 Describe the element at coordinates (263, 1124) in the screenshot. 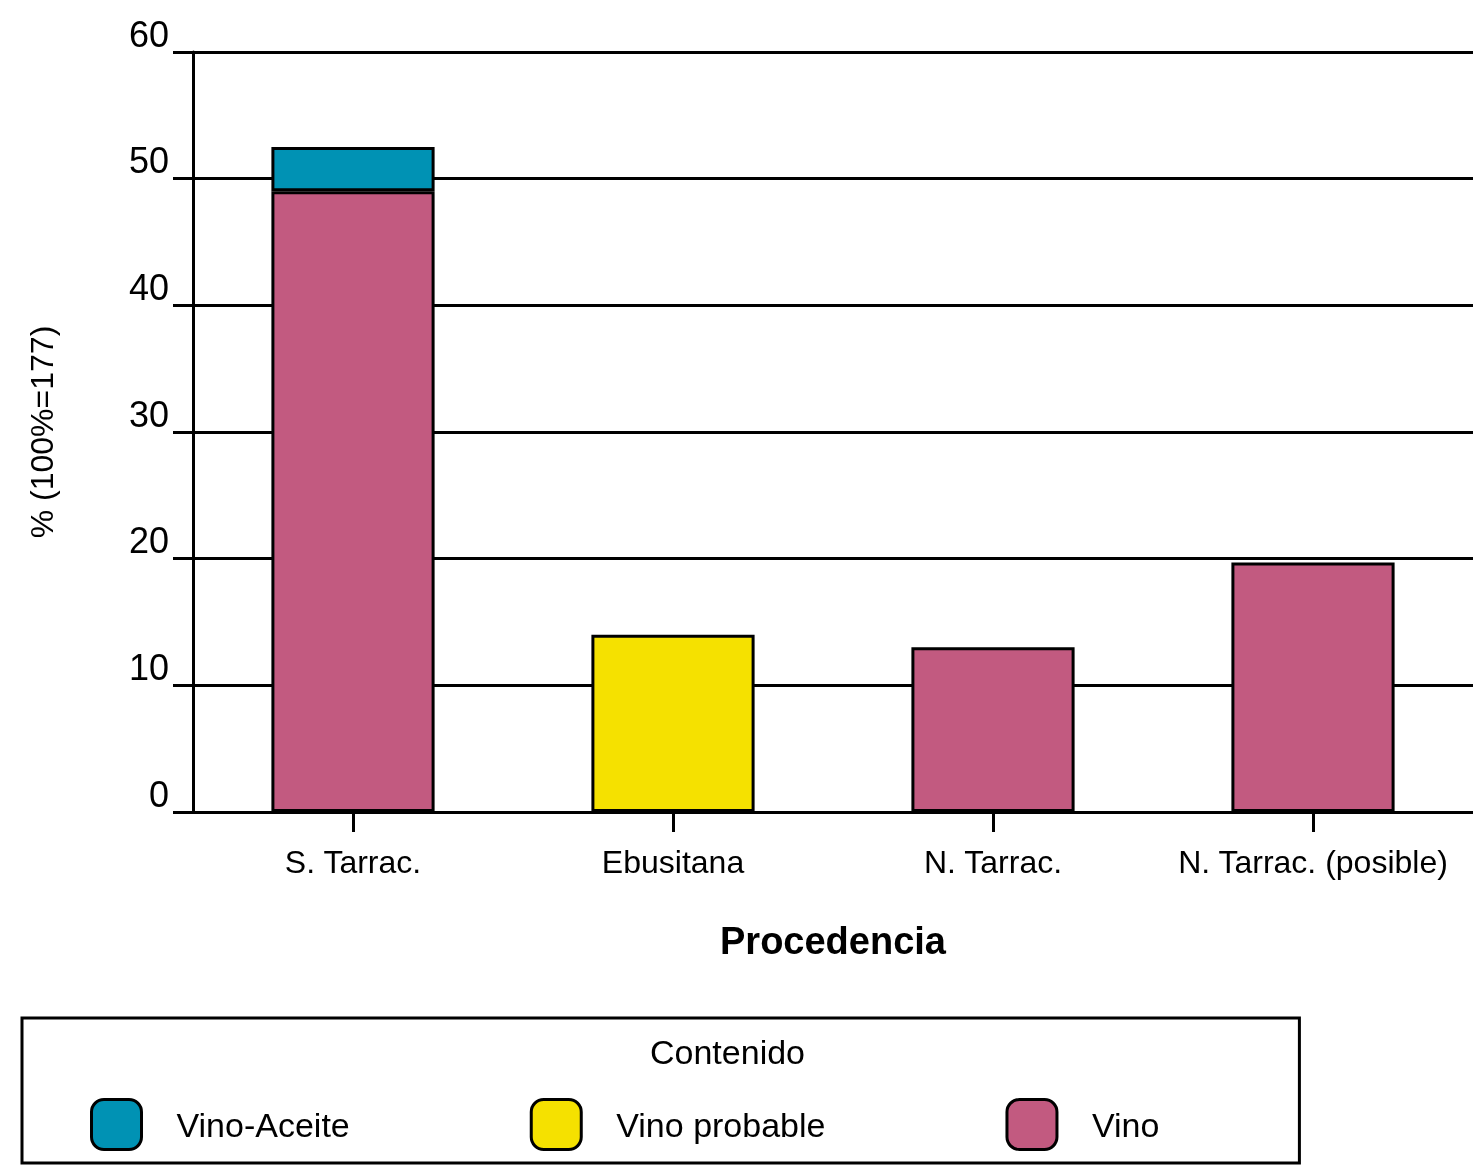

I see `legend-label: Vino-Aceite` at that location.